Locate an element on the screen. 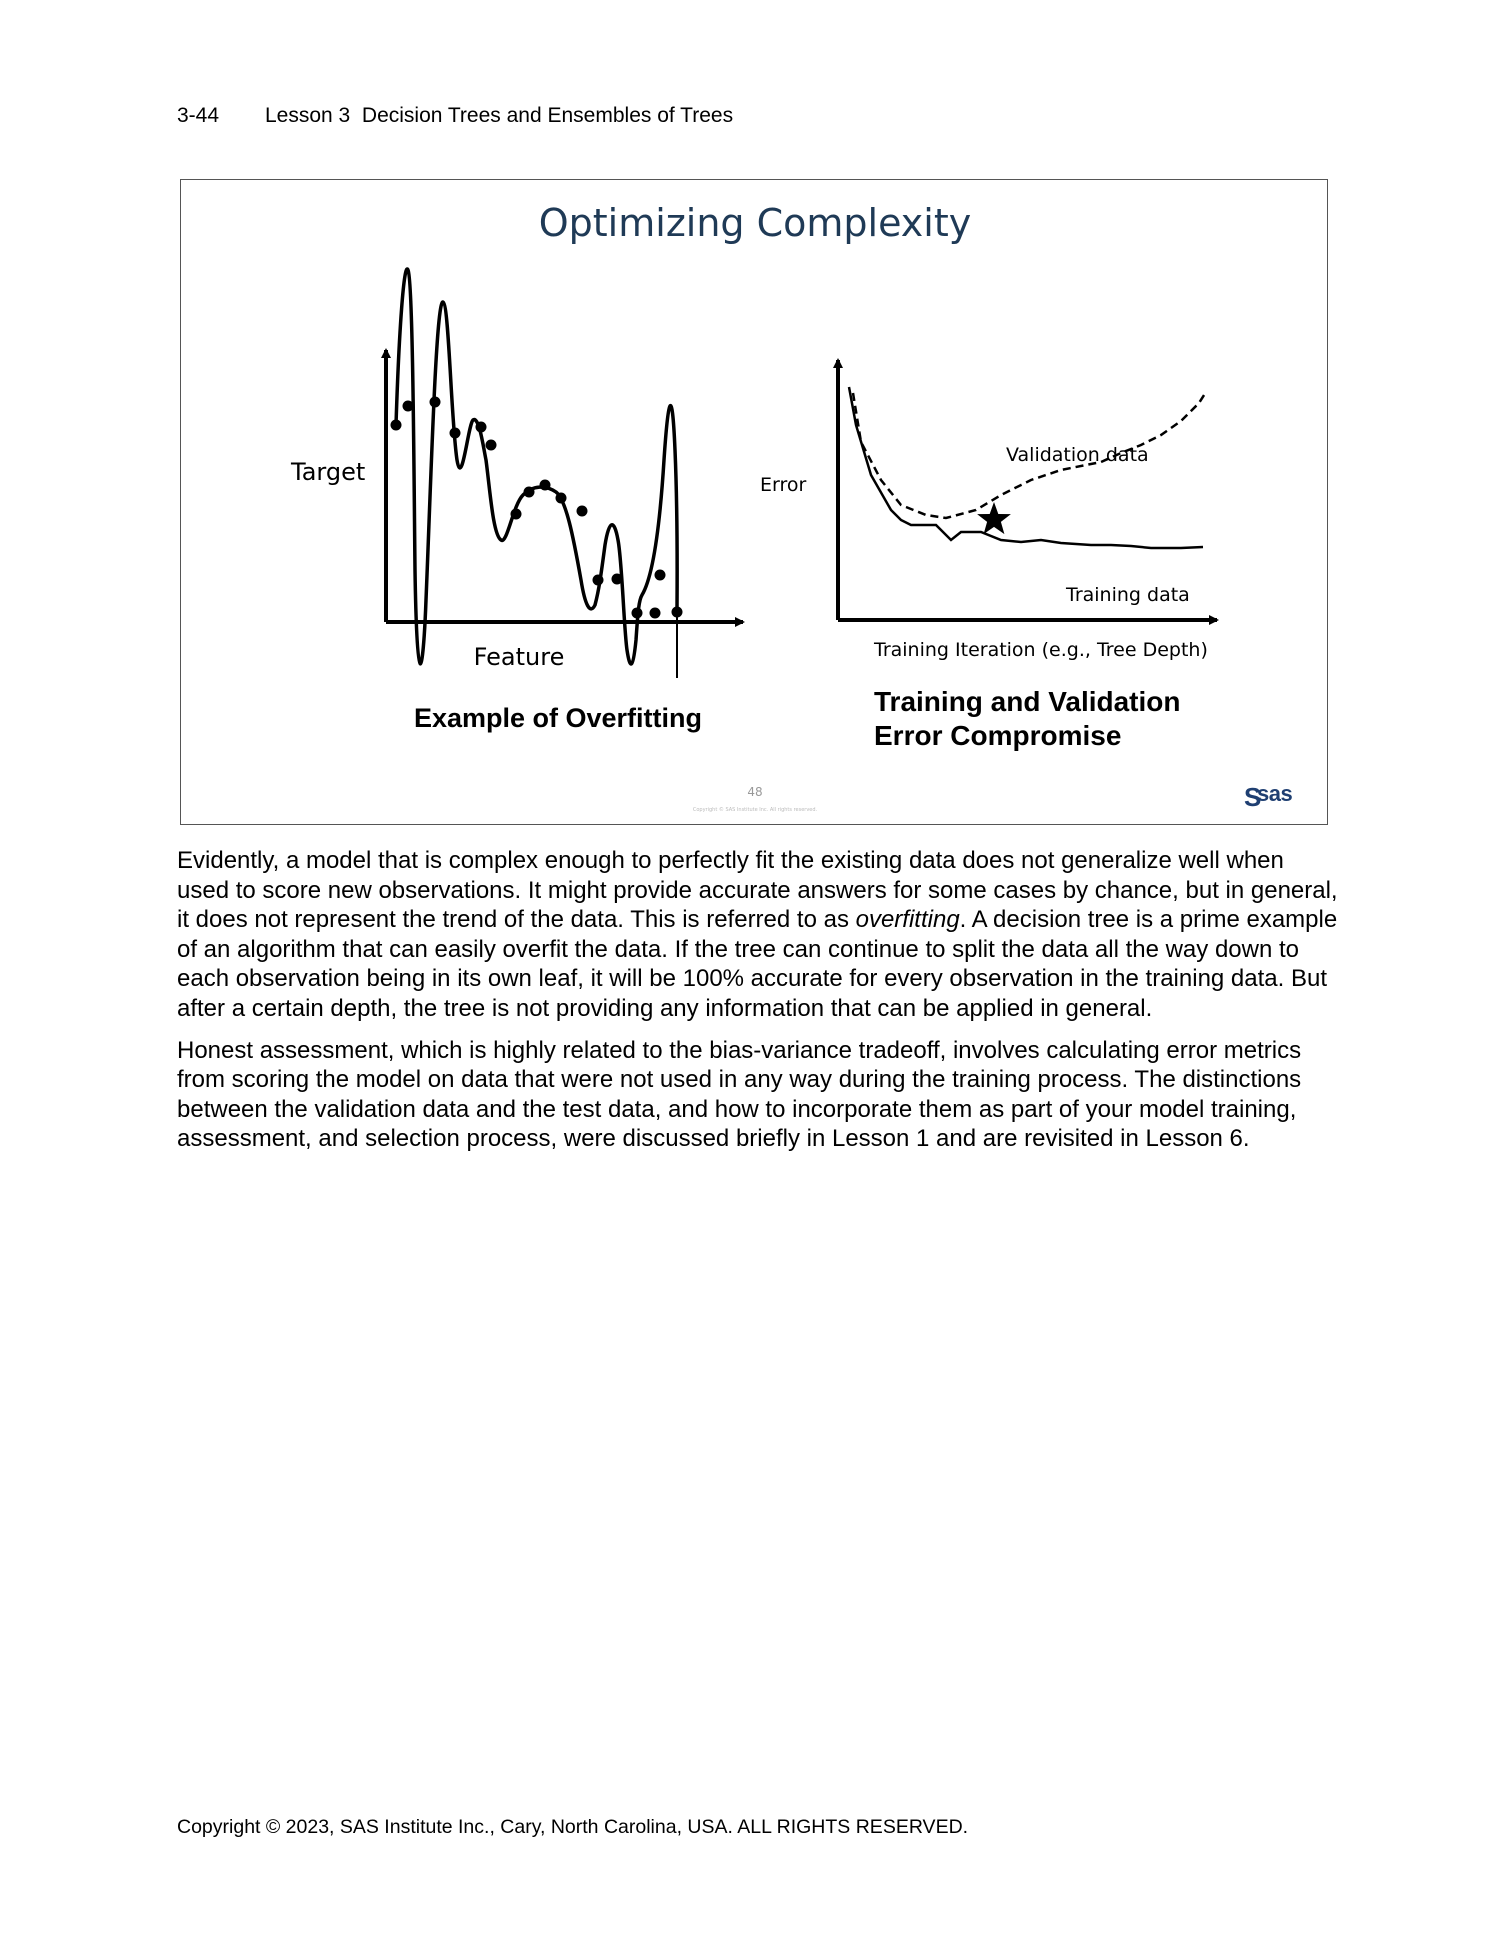 This screenshot has width=1505, height=1947. overfit-curve is located at coordinates (536, 466).